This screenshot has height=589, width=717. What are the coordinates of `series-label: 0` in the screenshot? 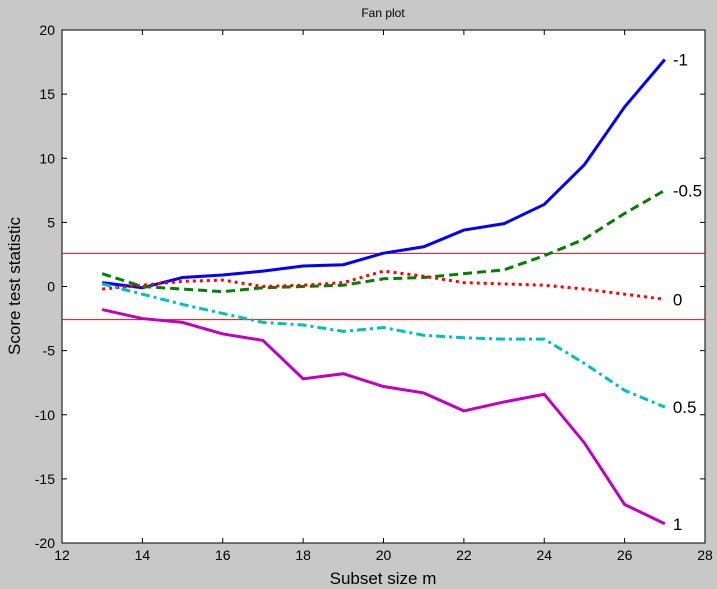 It's located at (677, 299).